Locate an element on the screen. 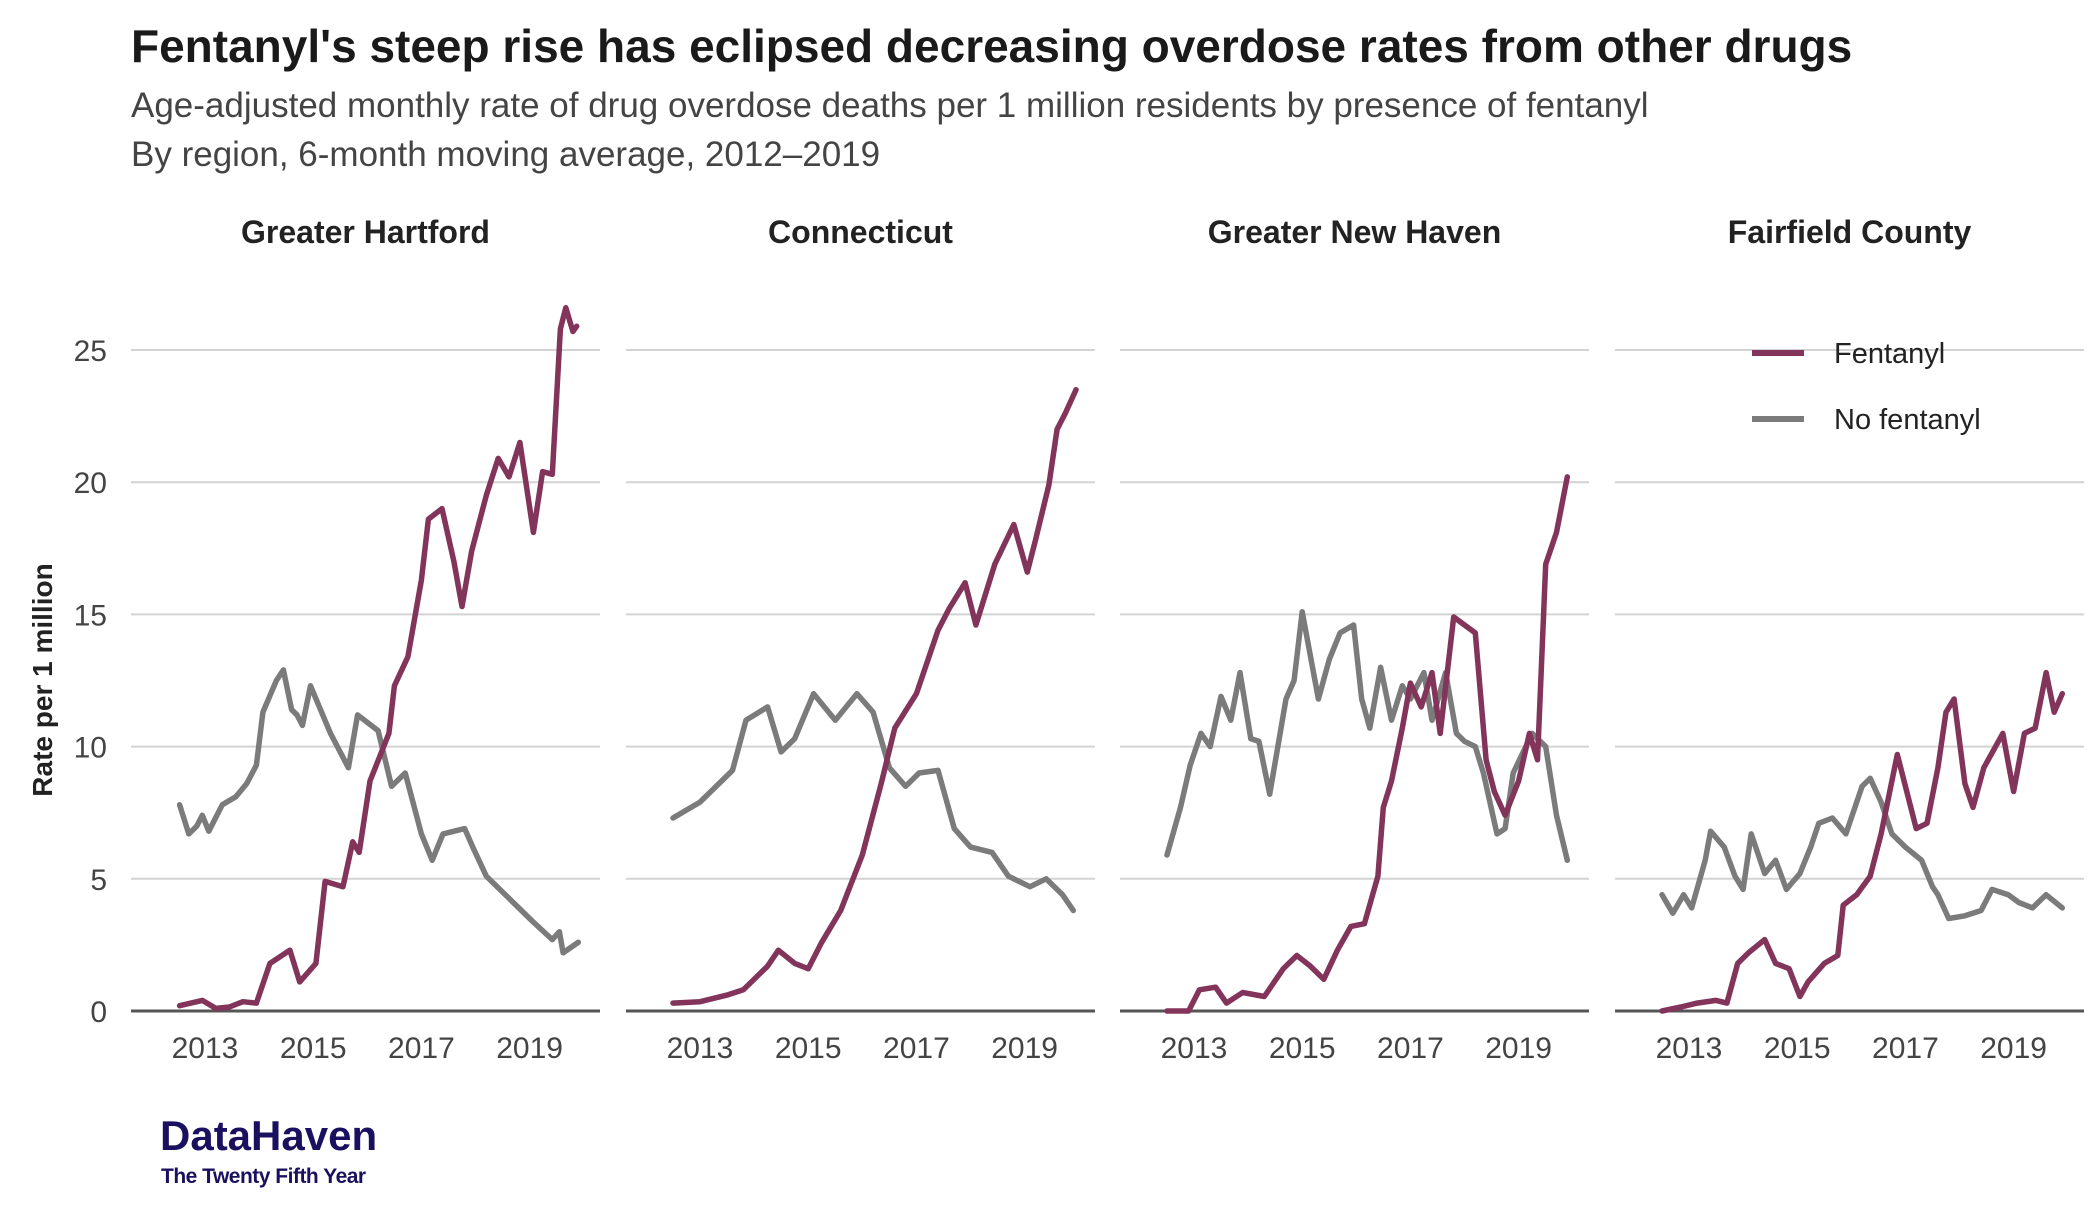 The image size is (2100, 1205). legend-label-no-fentanyl: No fentanyl is located at coordinates (1907, 420).